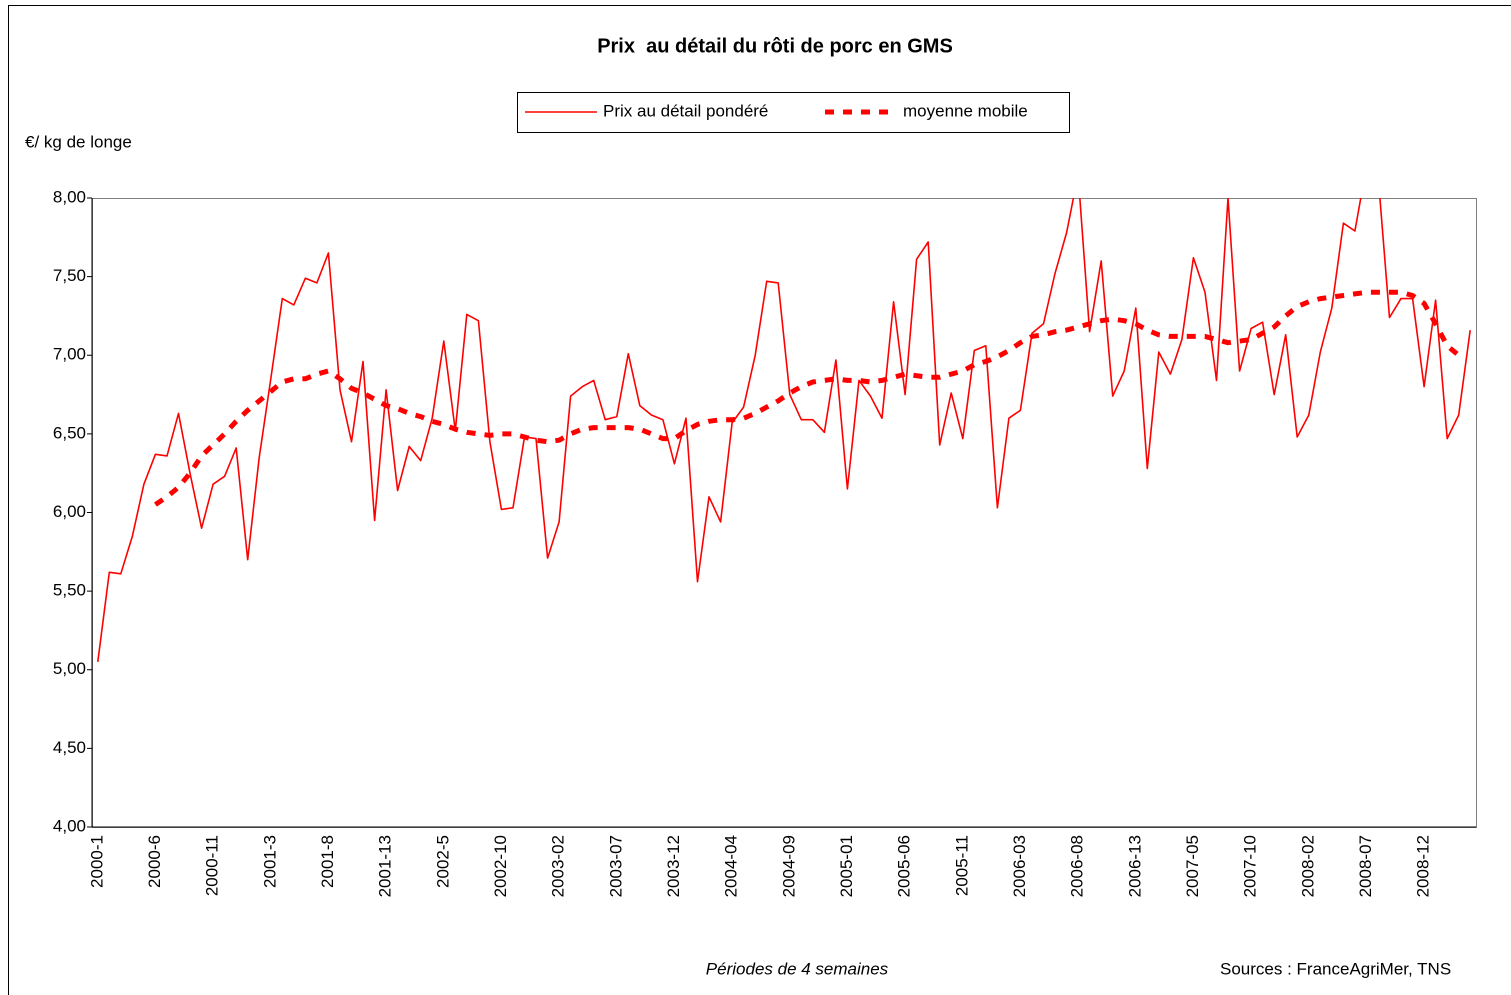 This screenshot has width=1511, height=995. I want to click on y-tick-label: 6,00, so click(69, 511).